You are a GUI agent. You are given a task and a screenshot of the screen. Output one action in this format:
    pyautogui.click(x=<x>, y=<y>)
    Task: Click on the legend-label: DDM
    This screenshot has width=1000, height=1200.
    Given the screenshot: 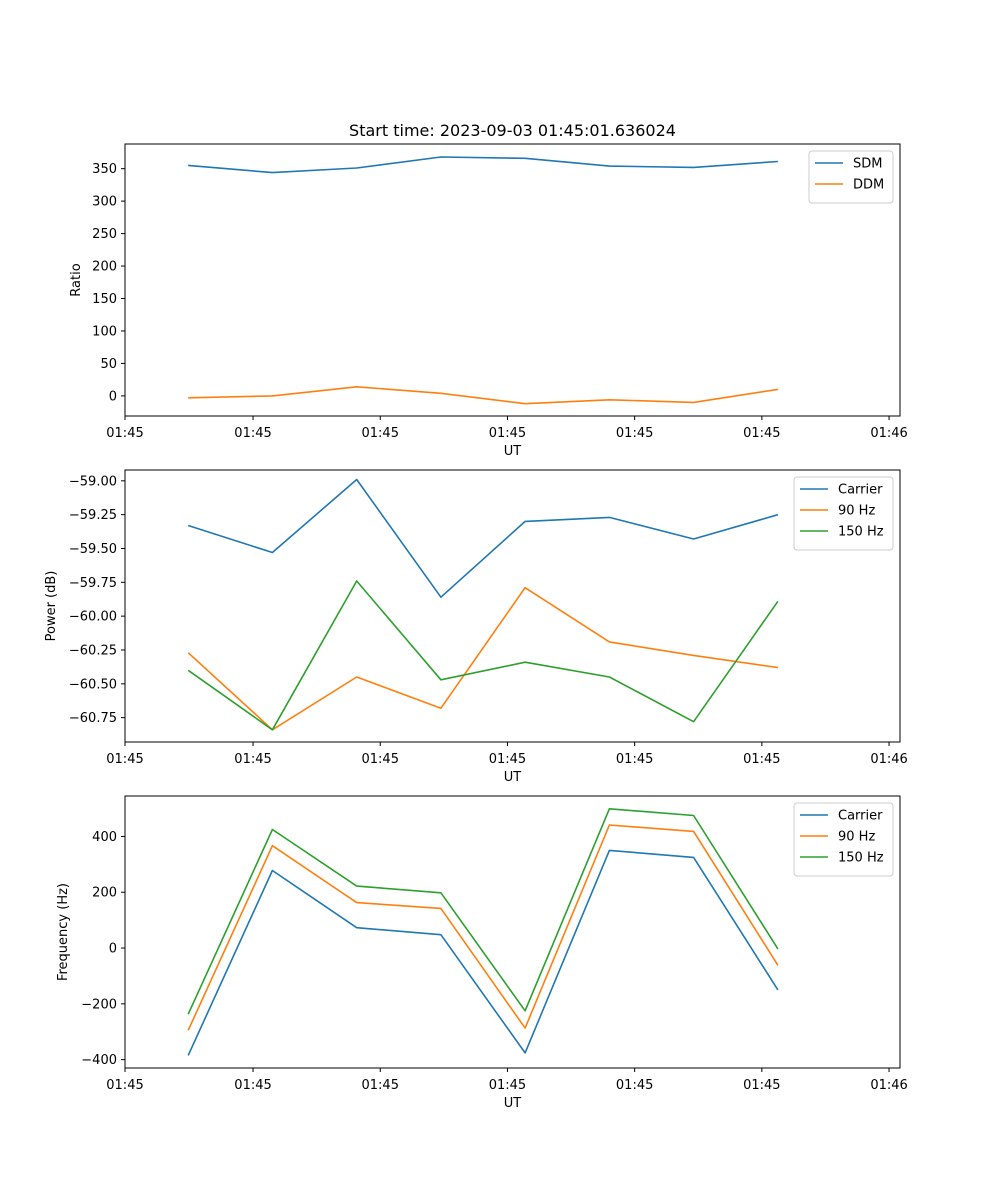 What is the action you would take?
    pyautogui.click(x=868, y=185)
    